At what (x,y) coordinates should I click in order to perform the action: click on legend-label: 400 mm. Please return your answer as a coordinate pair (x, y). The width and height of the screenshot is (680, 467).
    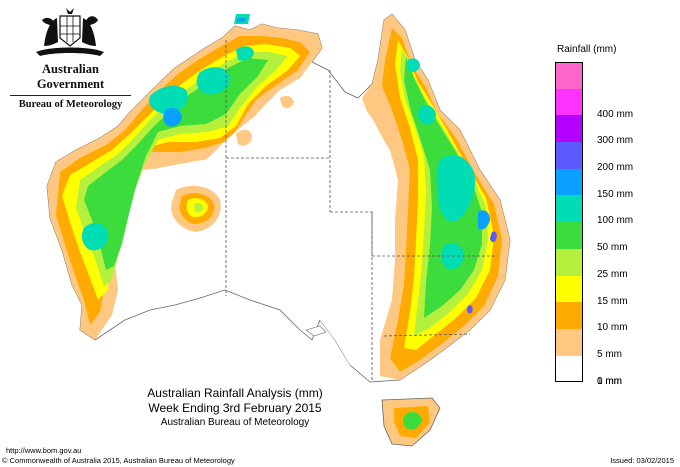
    Looking at the image, I should click on (615, 114).